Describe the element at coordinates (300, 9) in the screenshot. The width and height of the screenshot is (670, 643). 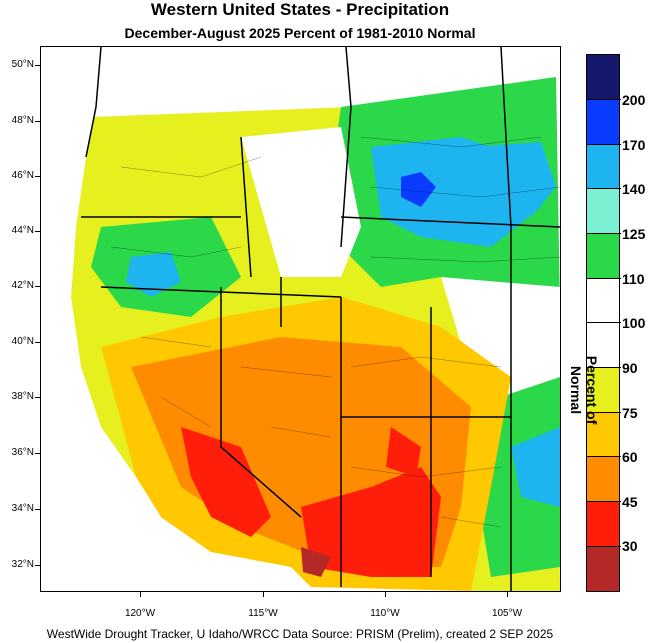
I see `map-title: Western United States - Precipitation` at that location.